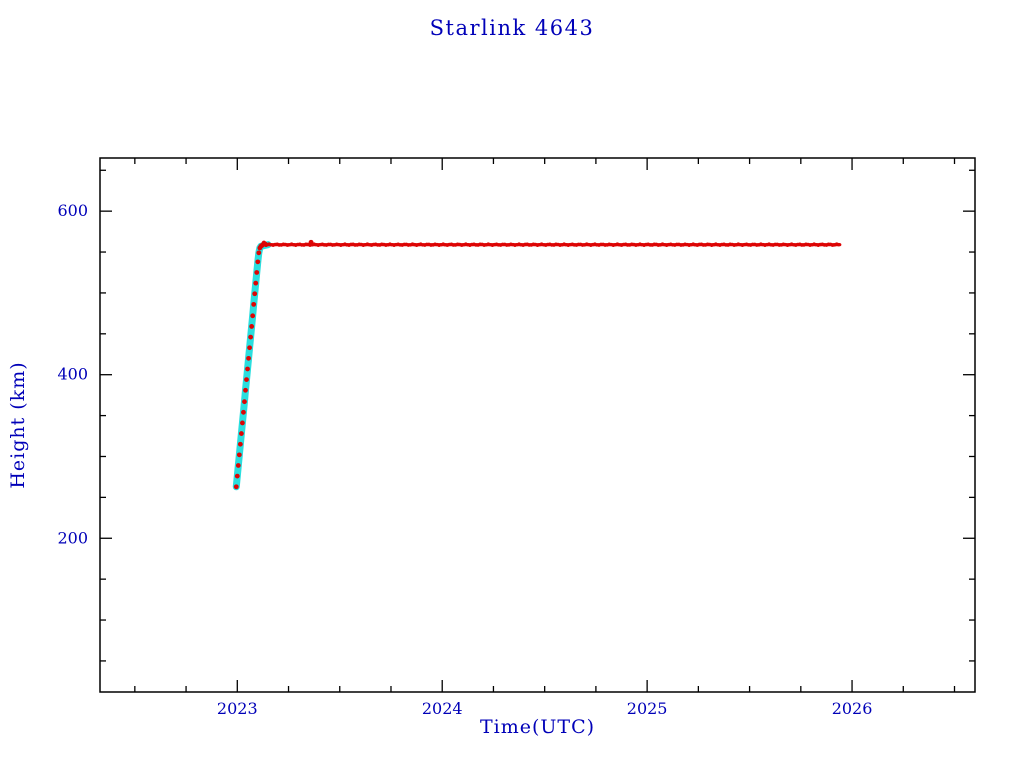 The image size is (1024, 768). Describe the element at coordinates (72, 210) in the screenshot. I see `svg-text: 600` at that location.